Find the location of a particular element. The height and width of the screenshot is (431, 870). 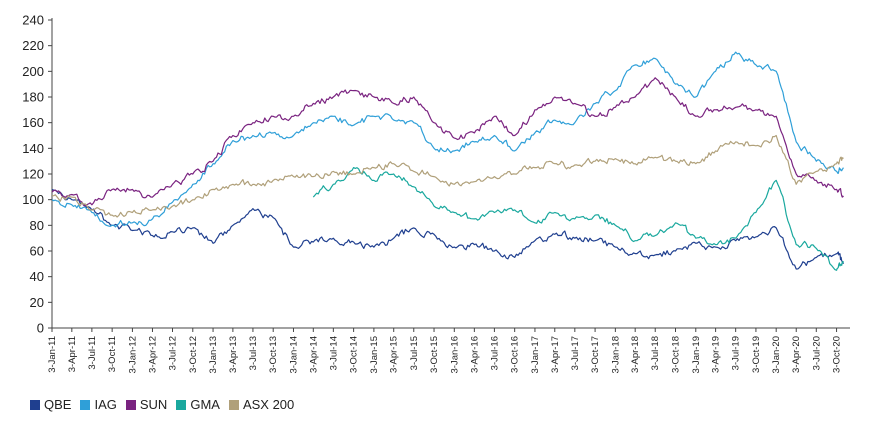

y-tick-label: 180 is located at coordinates (33, 97).